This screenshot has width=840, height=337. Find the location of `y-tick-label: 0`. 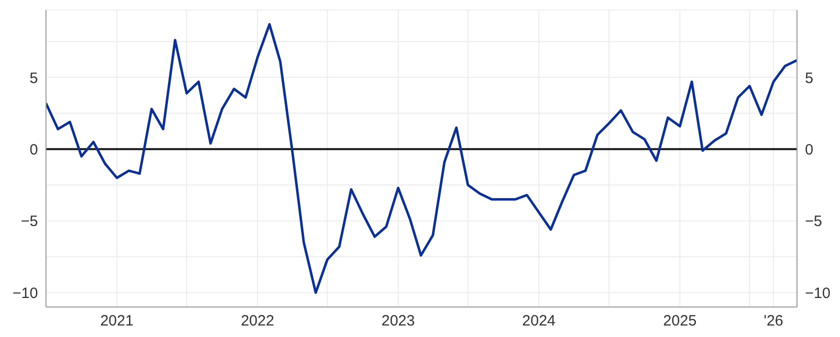

y-tick-label: 0 is located at coordinates (34, 150).